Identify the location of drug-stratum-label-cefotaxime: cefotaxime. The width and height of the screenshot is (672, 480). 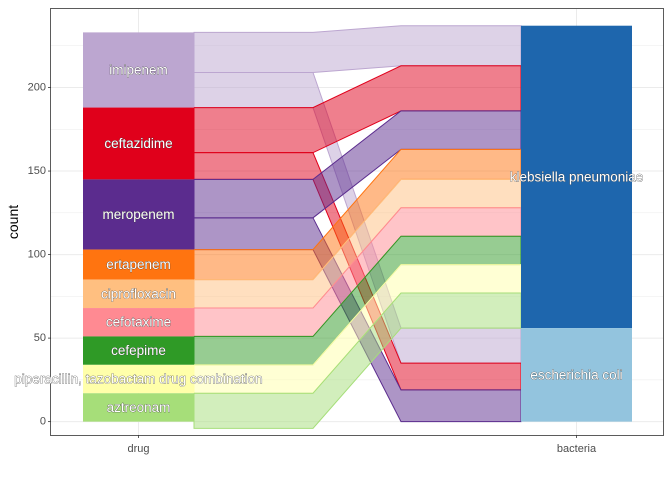
(138, 322).